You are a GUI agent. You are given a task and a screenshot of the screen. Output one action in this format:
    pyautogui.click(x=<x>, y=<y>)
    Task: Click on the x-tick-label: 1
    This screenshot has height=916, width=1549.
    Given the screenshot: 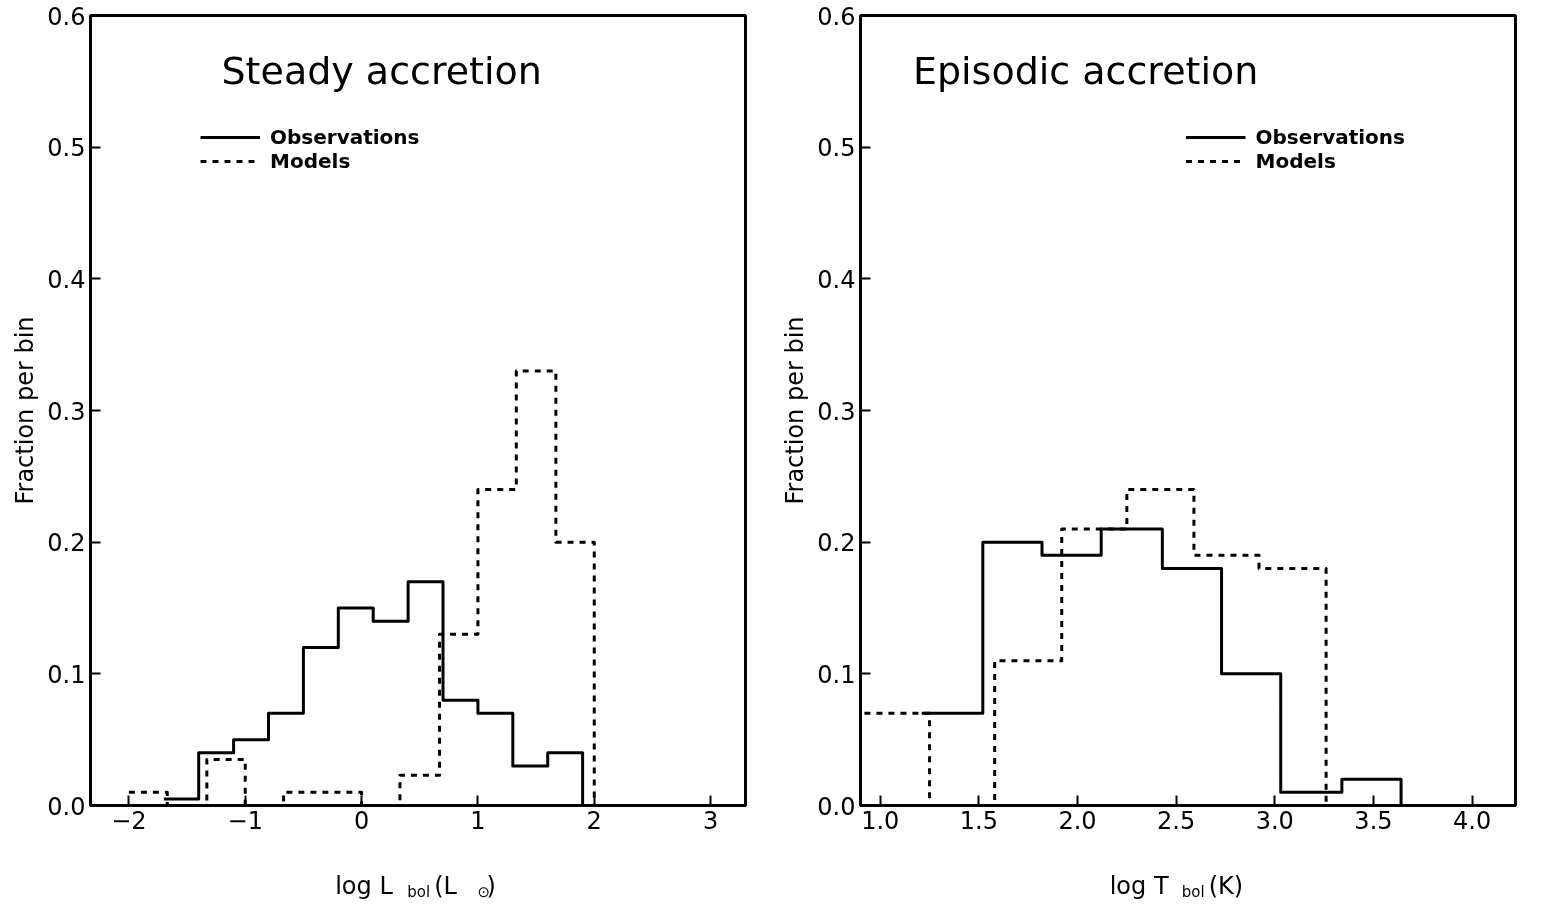 What is the action you would take?
    pyautogui.click(x=478, y=820)
    